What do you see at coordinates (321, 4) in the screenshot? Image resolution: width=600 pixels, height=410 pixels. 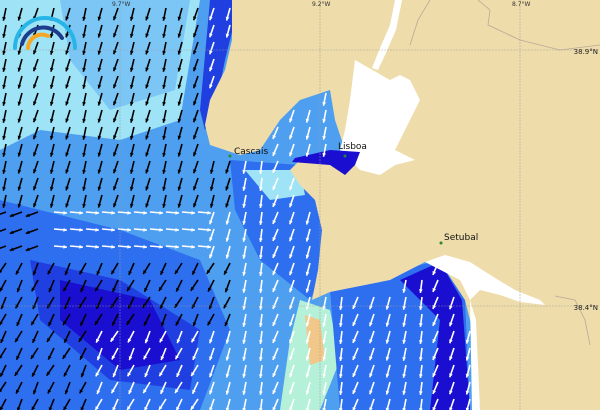 I see `lon-label-9-2: 9.2°W` at bounding box center [321, 4].